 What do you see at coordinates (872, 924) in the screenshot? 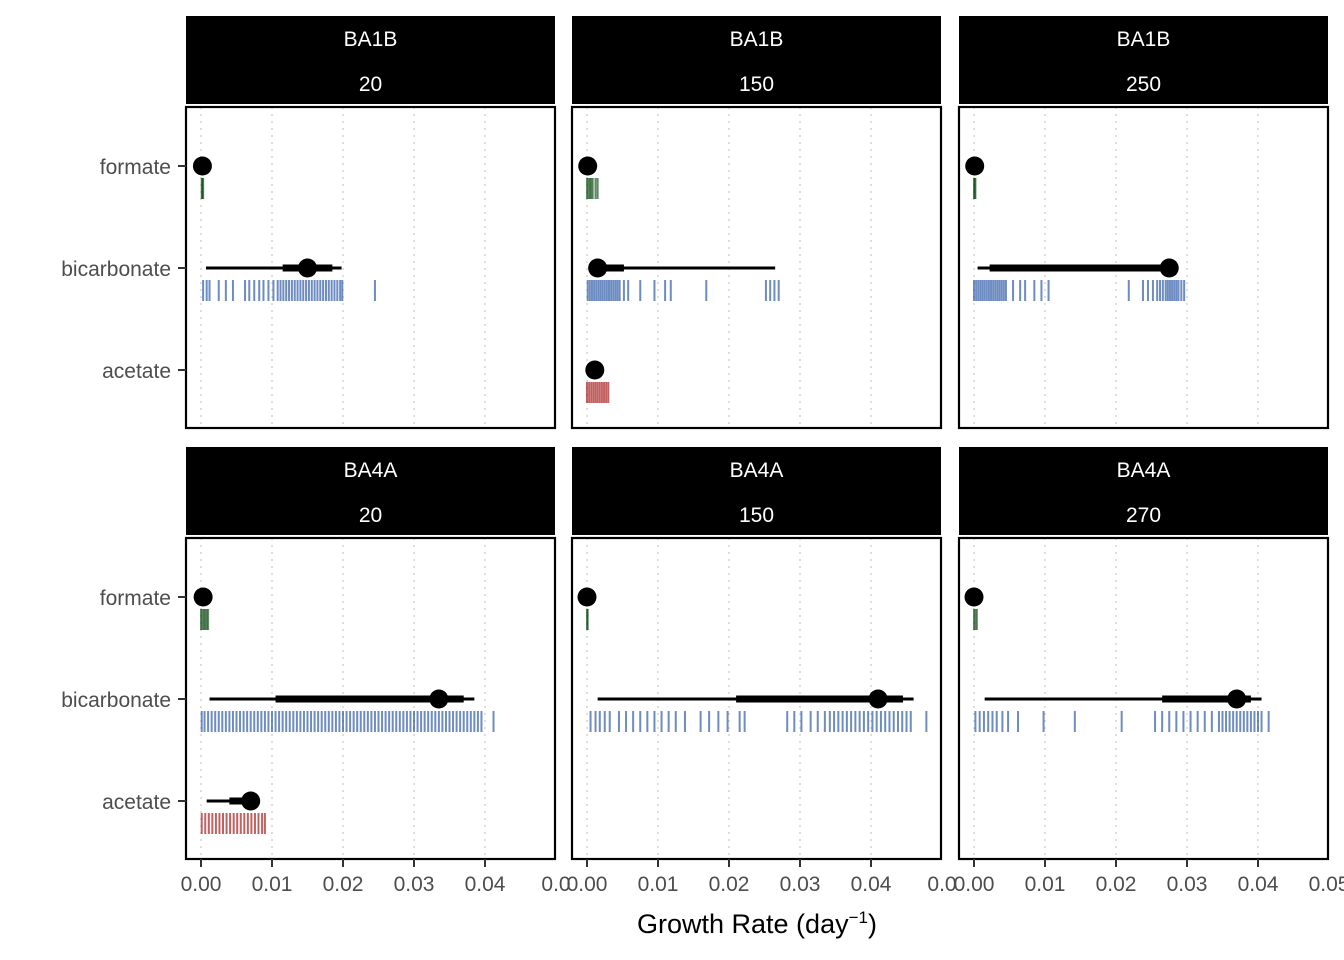
I see `x-axis-title-close: )` at bounding box center [872, 924].